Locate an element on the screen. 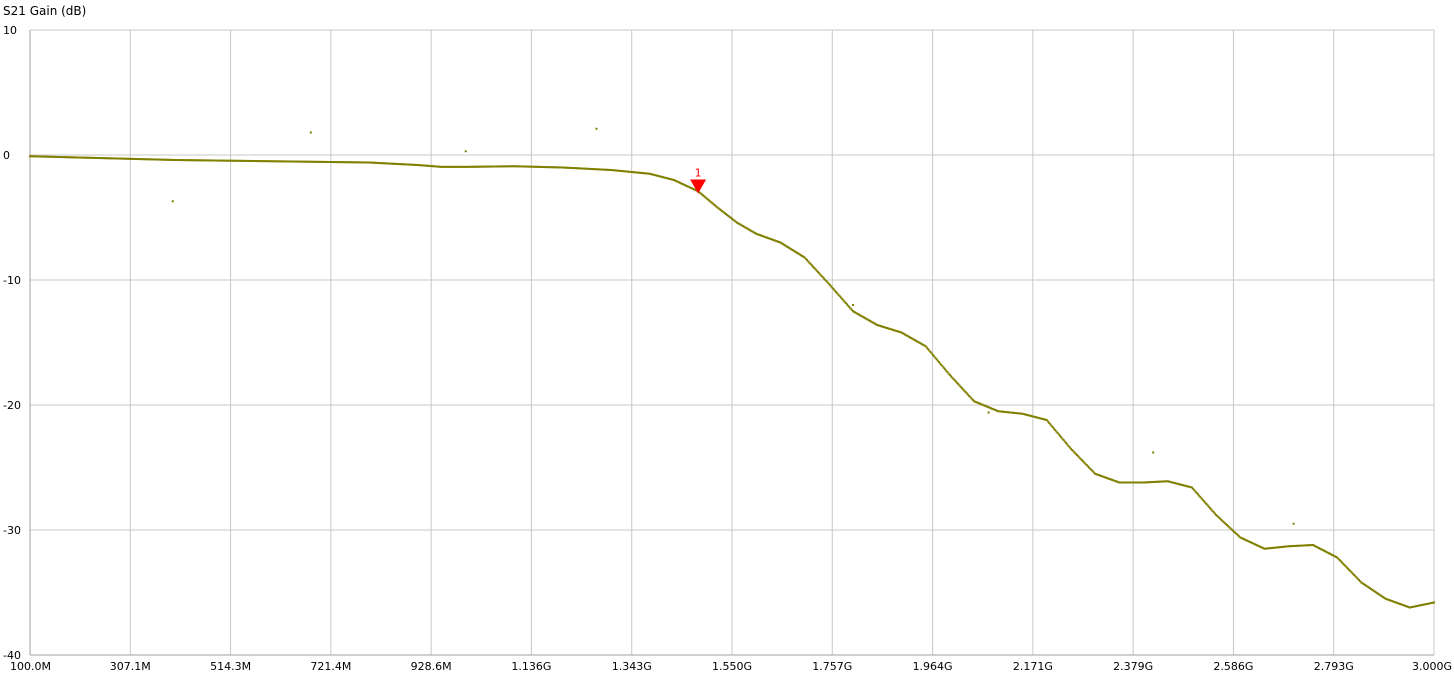 The width and height of the screenshot is (1454, 676). y-tick-label: -40 is located at coordinates (12, 655).